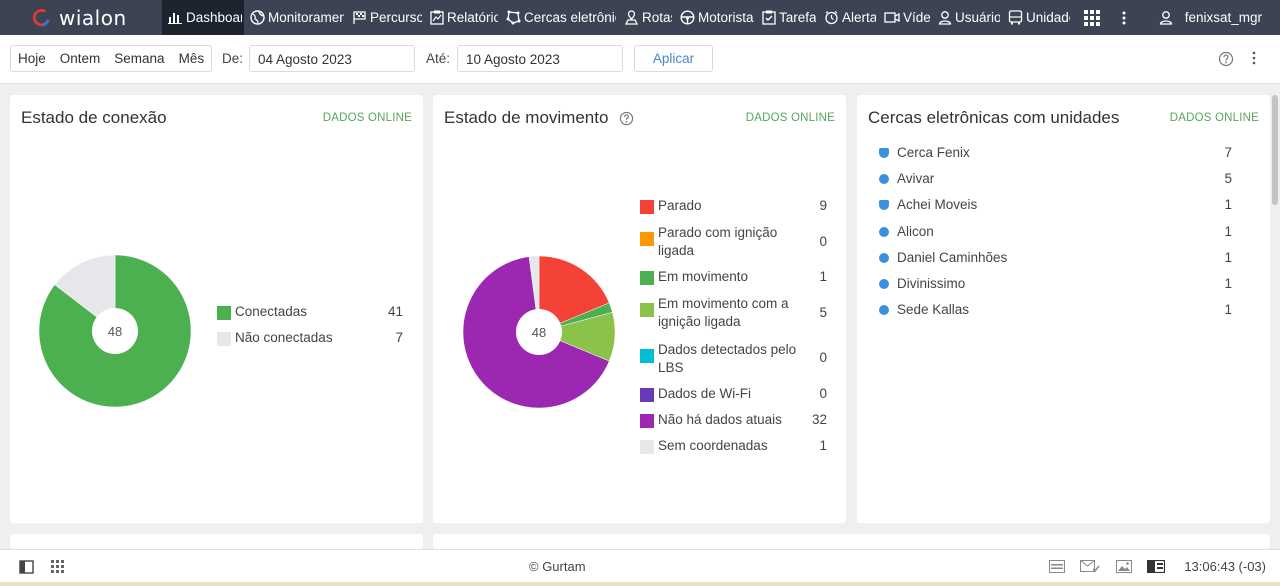 The width and height of the screenshot is (1280, 586). I want to click on legend-label: Dados de Wi-Fi, so click(705, 393).